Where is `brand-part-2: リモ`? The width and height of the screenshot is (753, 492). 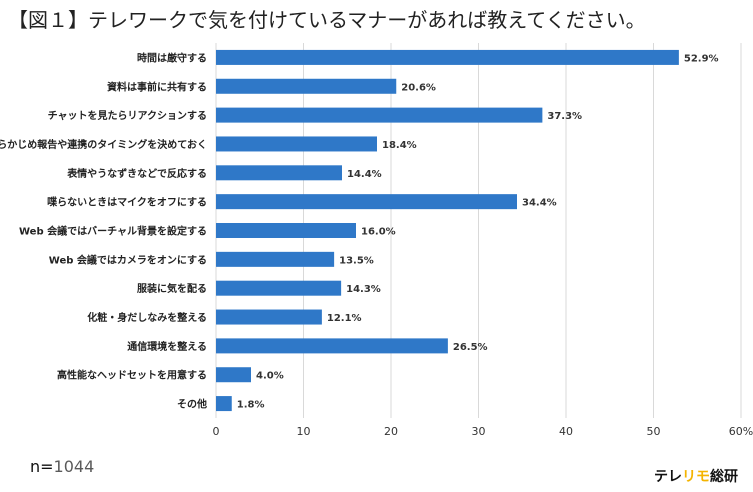
brand-part-2: リモ is located at coordinates (696, 477).